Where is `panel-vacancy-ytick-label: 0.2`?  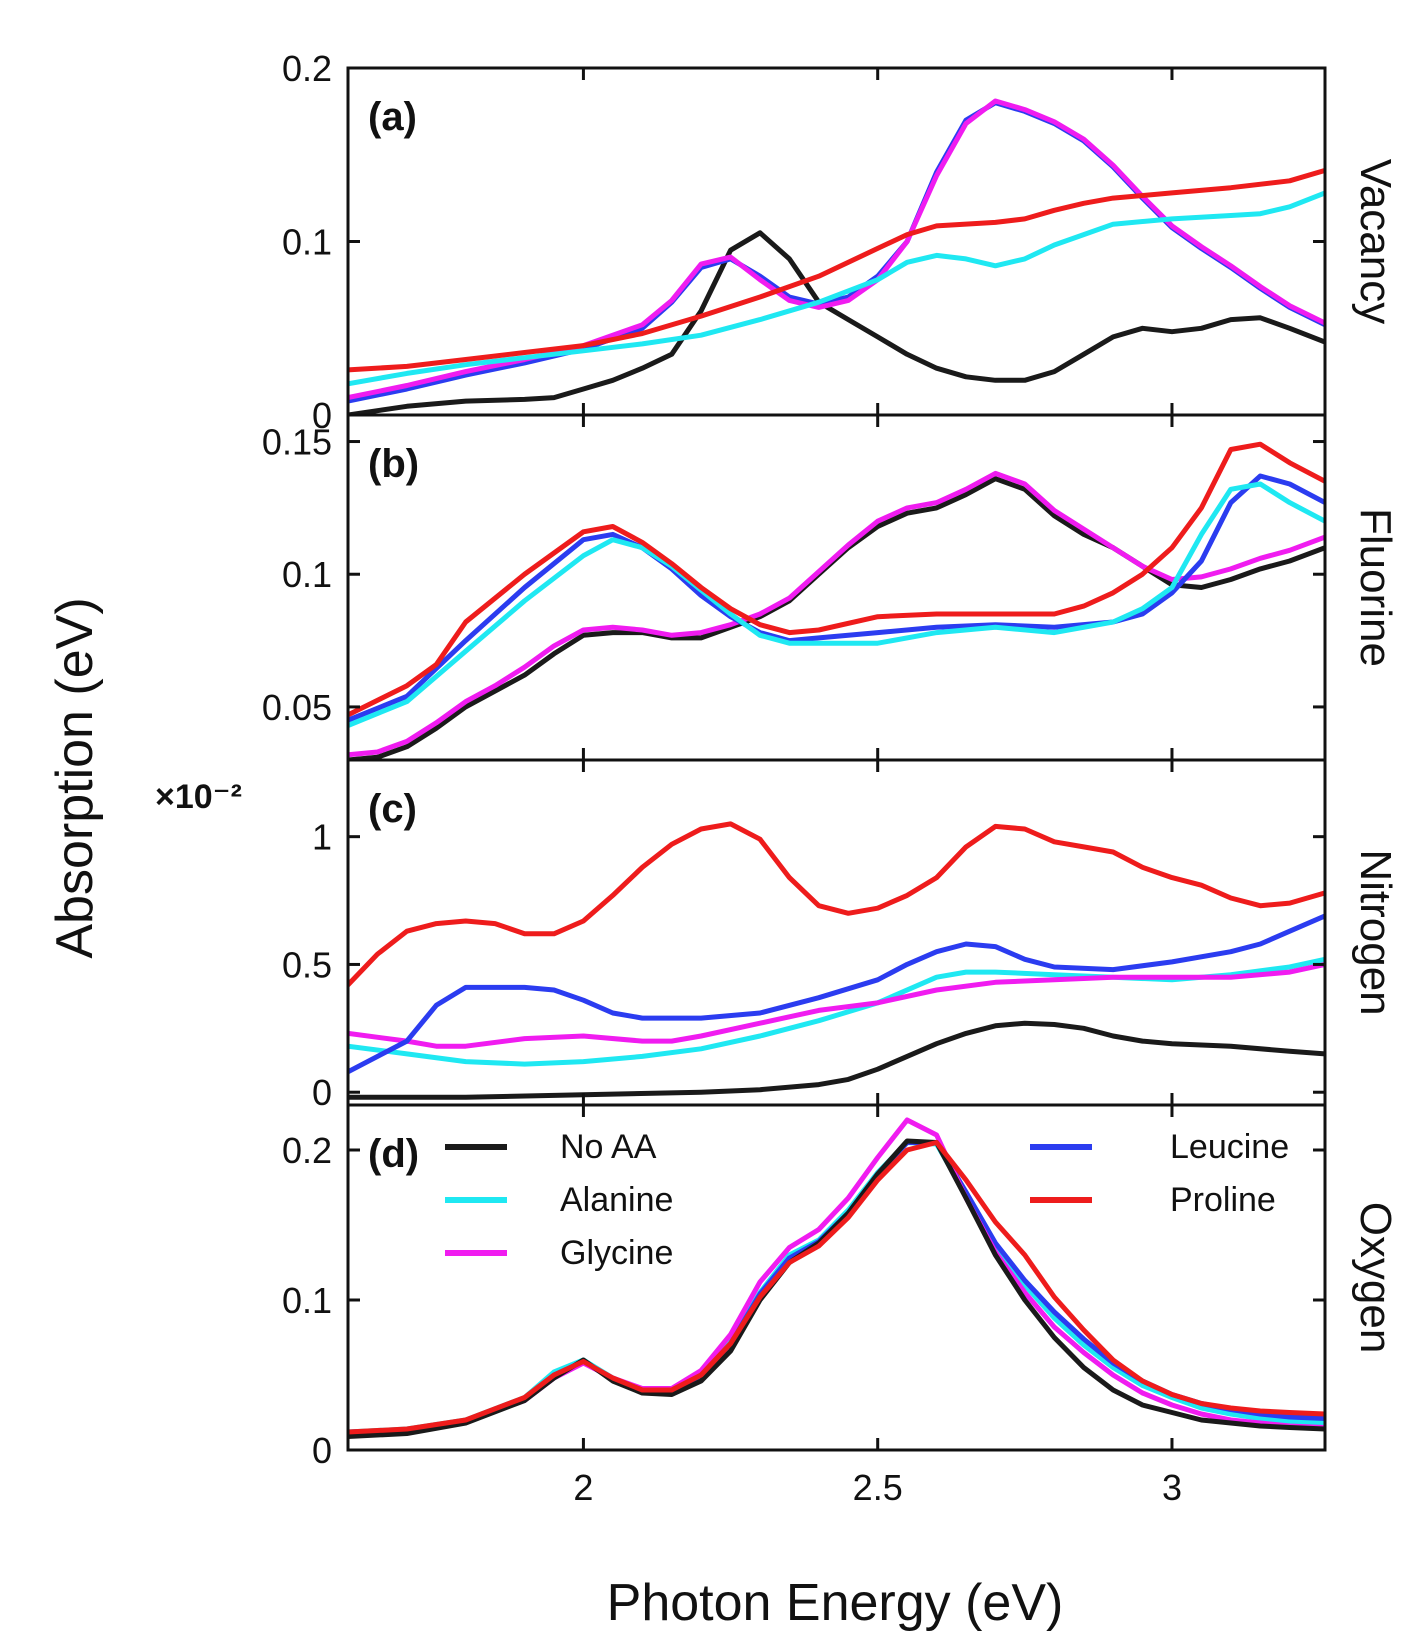
panel-vacancy-ytick-label: 0.2 is located at coordinates (307, 68).